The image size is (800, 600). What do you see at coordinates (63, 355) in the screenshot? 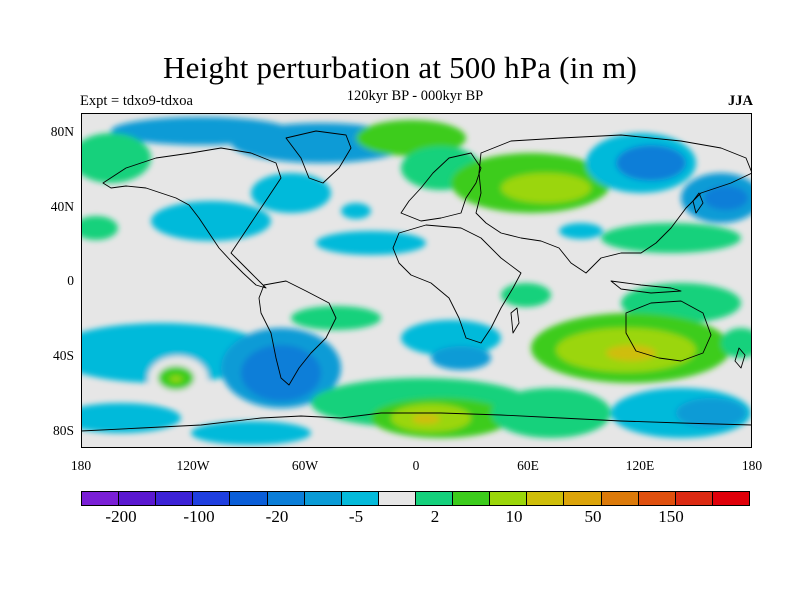
I see `lat-label: 40S` at bounding box center [63, 355].